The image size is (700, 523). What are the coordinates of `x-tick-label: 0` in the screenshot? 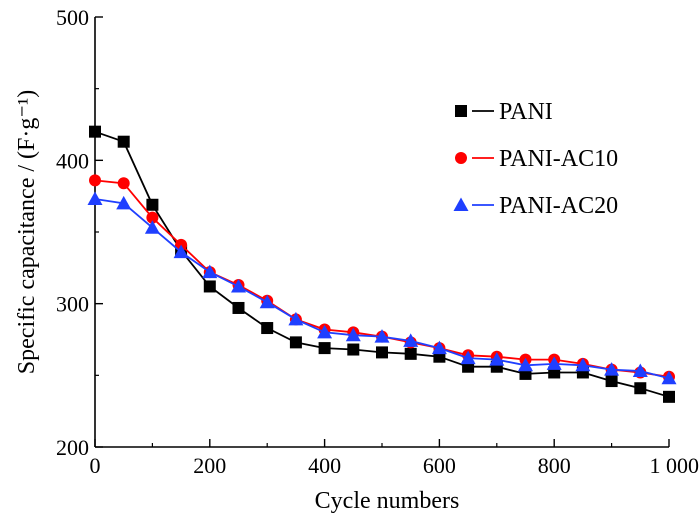 It's located at (95, 465).